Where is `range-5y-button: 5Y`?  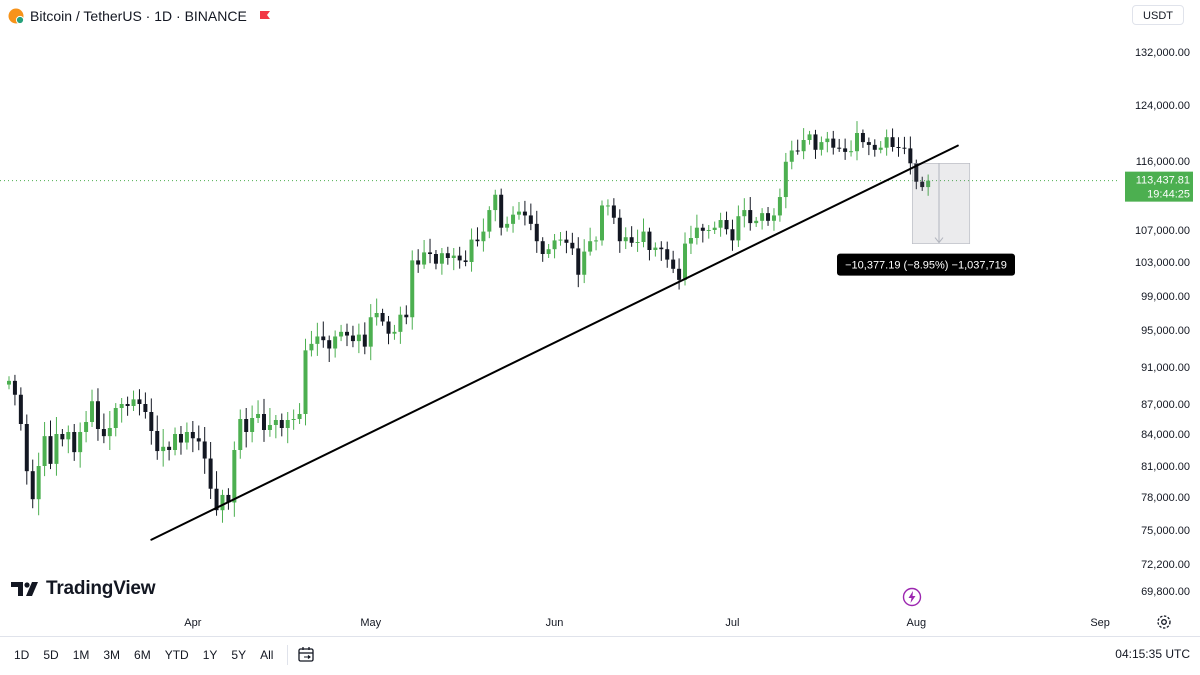
range-5y-button: 5Y is located at coordinates (238, 655).